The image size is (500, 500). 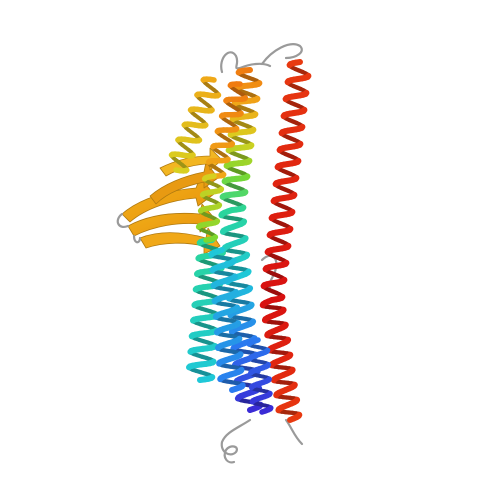 What do you see at coordinates (246, 62) in the screenshot?
I see `top-loop-coil` at bounding box center [246, 62].